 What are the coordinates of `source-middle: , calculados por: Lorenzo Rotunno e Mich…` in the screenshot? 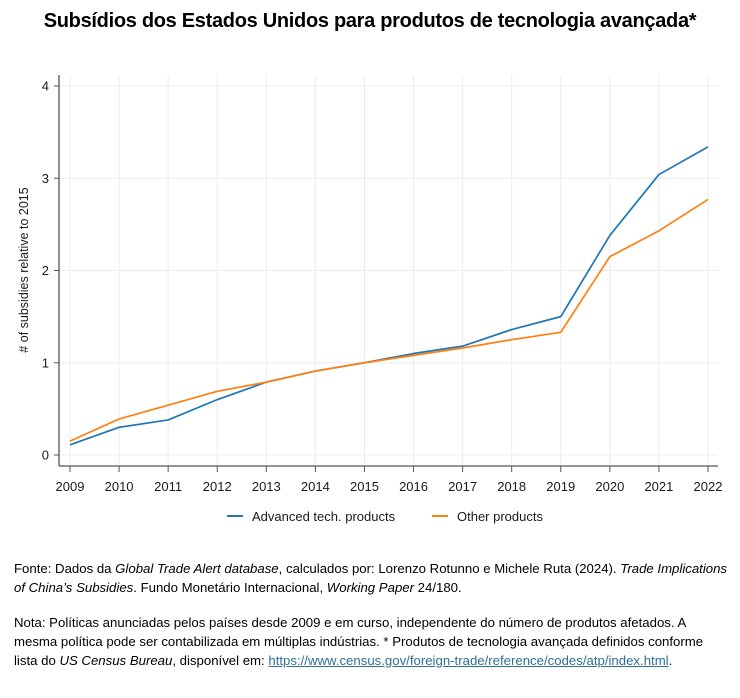 It's located at (449, 568).